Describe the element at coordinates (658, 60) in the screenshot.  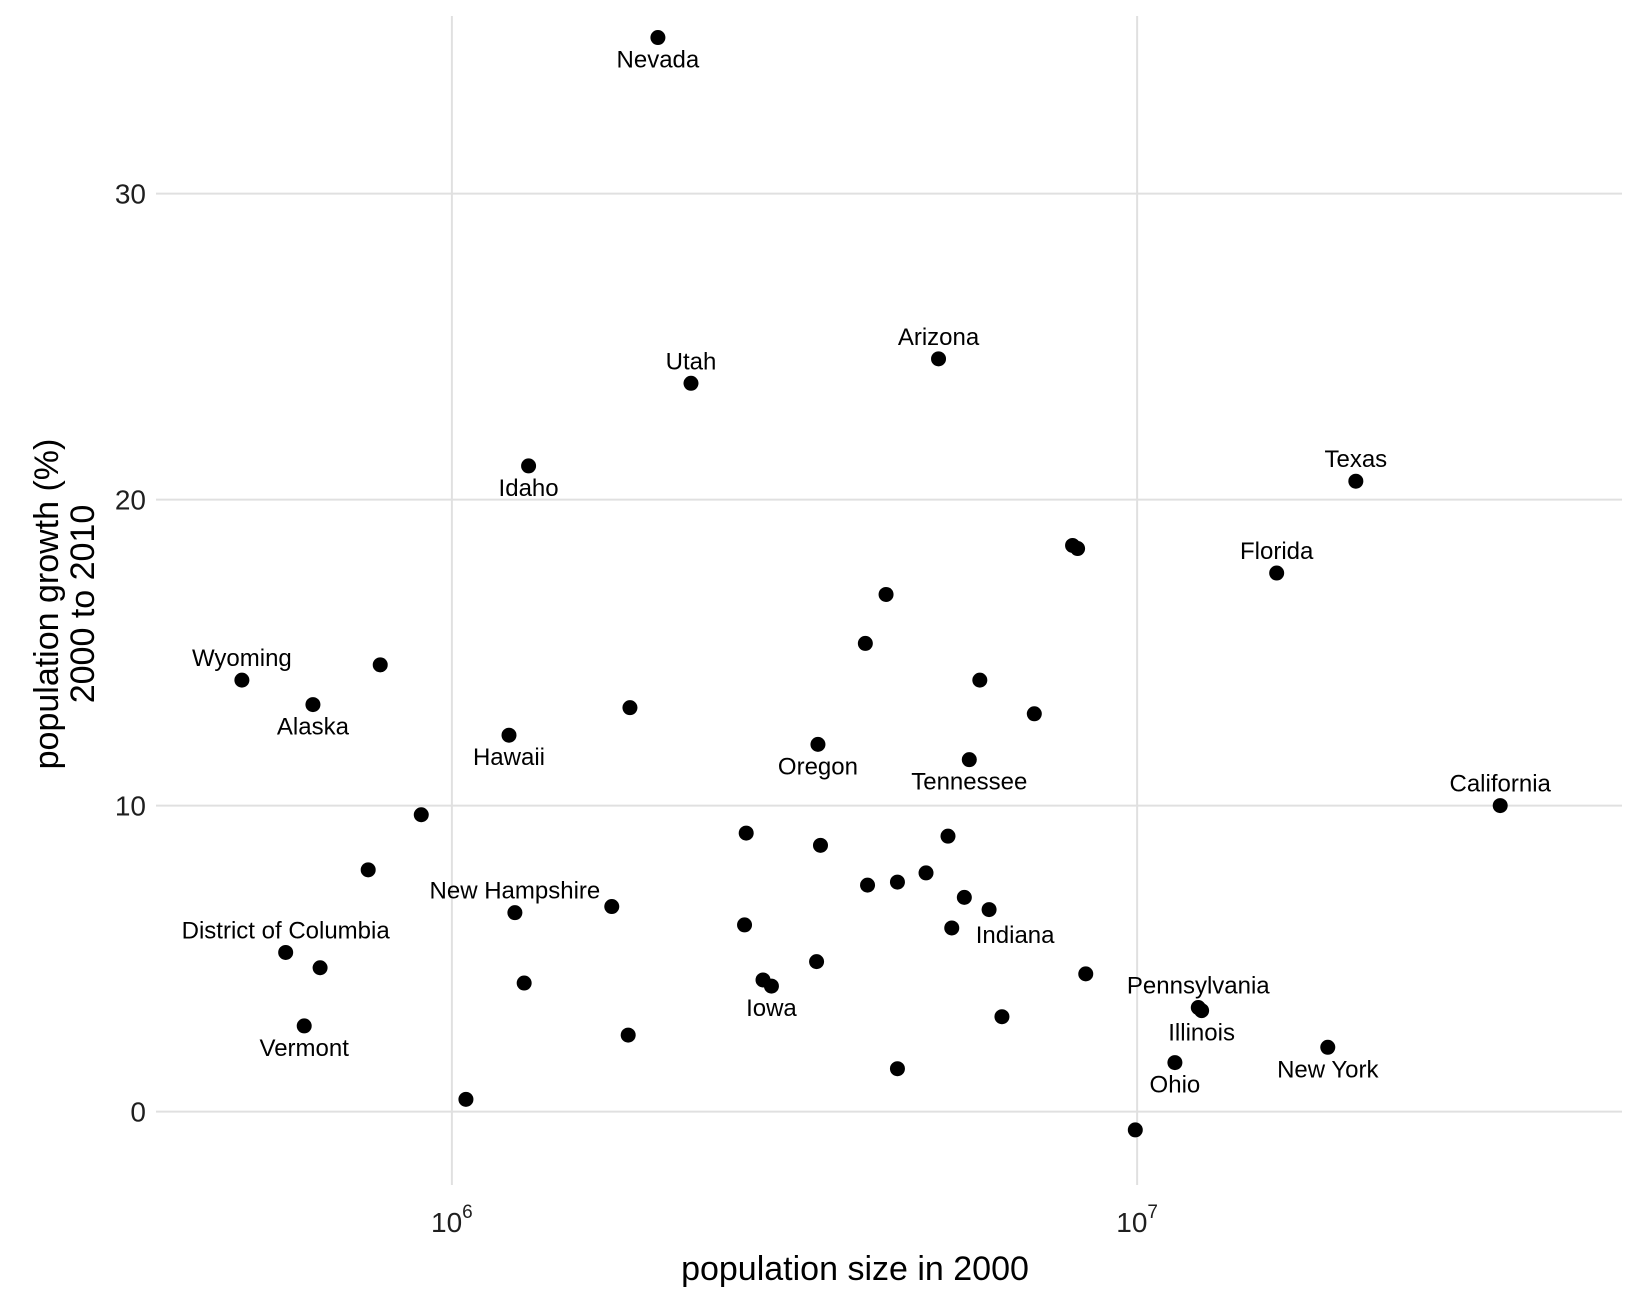
I see `point-label: Nevada` at that location.